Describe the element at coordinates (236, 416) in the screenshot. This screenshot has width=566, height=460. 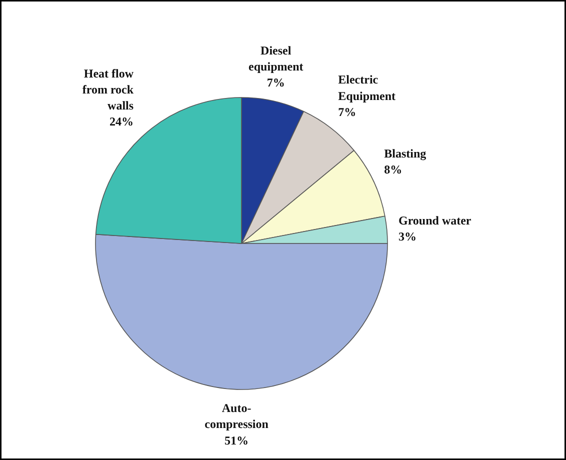
I see `slice-label: Auto- compression` at that location.